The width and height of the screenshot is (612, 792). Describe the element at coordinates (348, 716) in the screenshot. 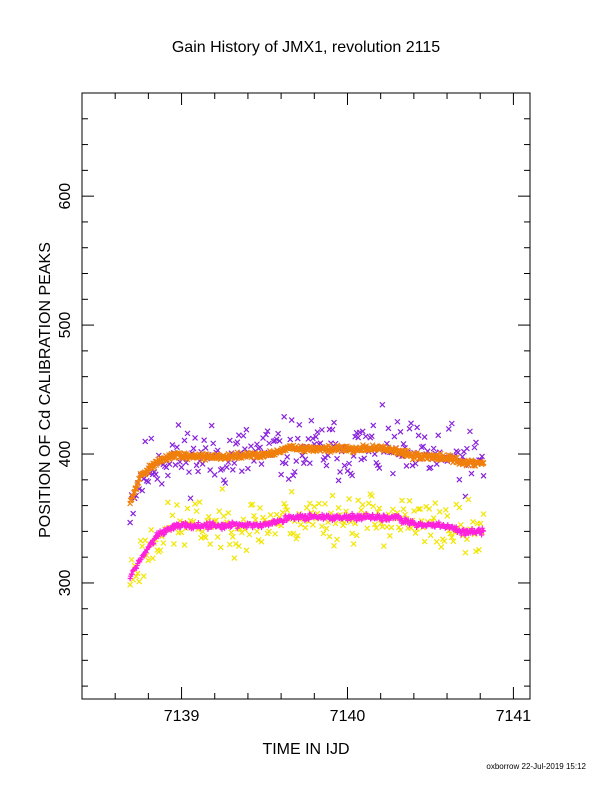

I see `x-tick-label: 7140` at that location.